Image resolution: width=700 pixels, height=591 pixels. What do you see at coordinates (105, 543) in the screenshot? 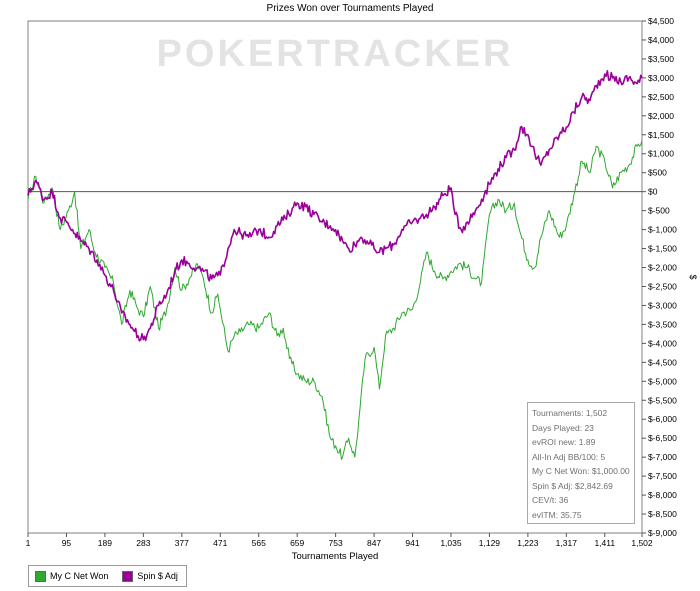
I see `x-tick-label: 189` at bounding box center [105, 543].